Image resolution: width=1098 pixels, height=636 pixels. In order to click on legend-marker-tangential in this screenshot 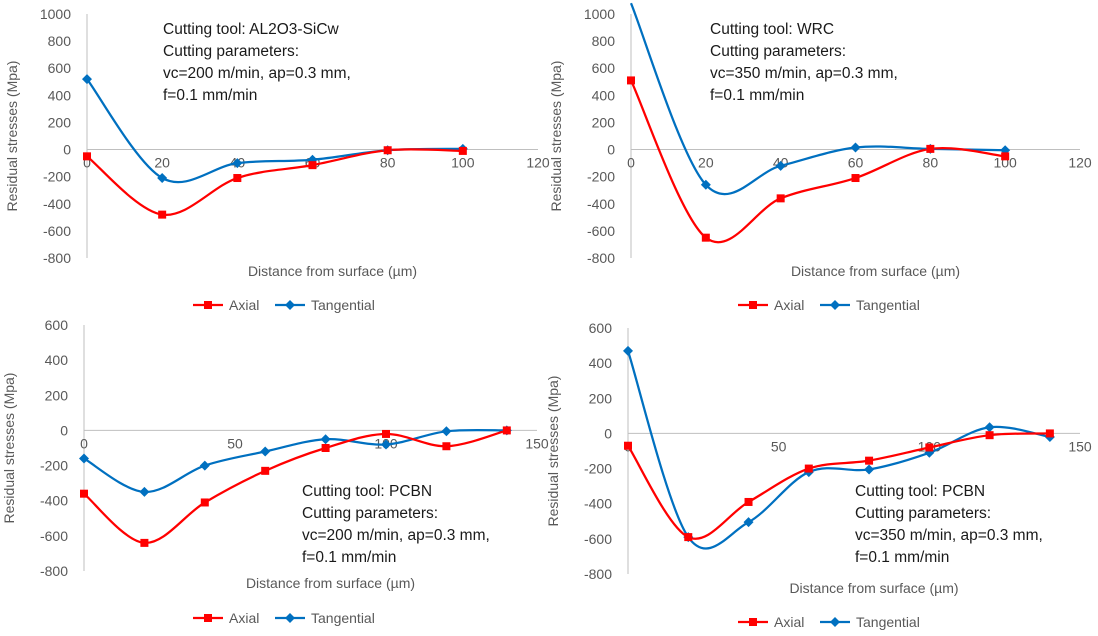, I will do `click(290, 618)`.